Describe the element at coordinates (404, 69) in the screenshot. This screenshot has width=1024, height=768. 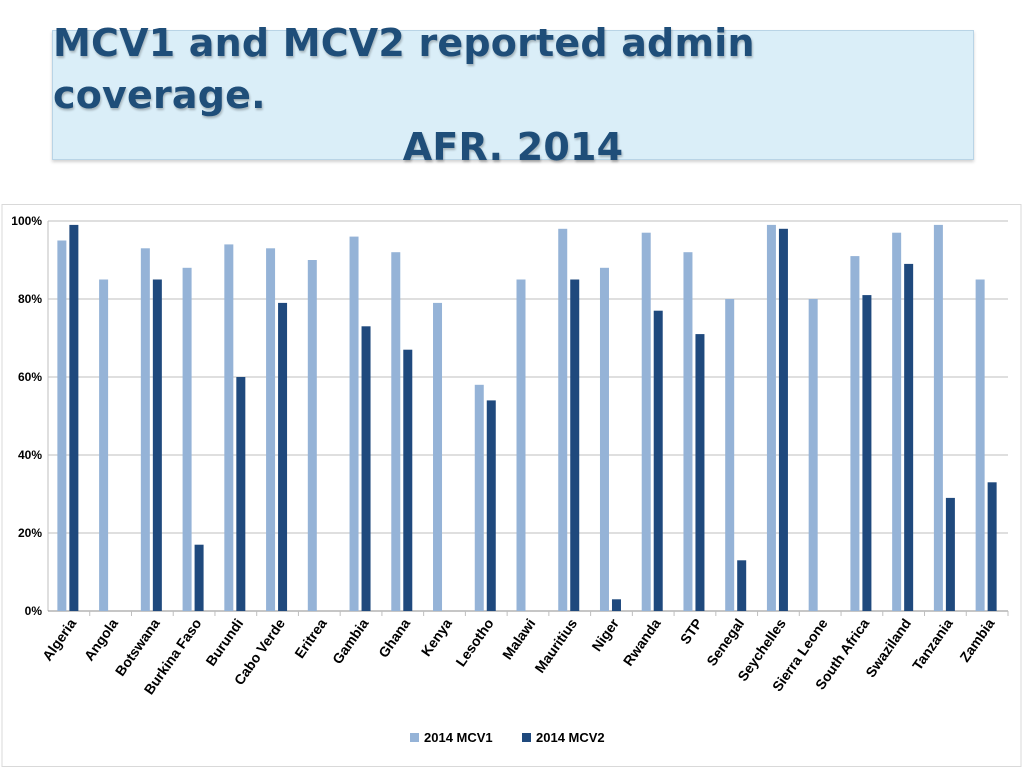
I see `title-line-1: MCV1 and MCV2 reported admin coverage.` at that location.